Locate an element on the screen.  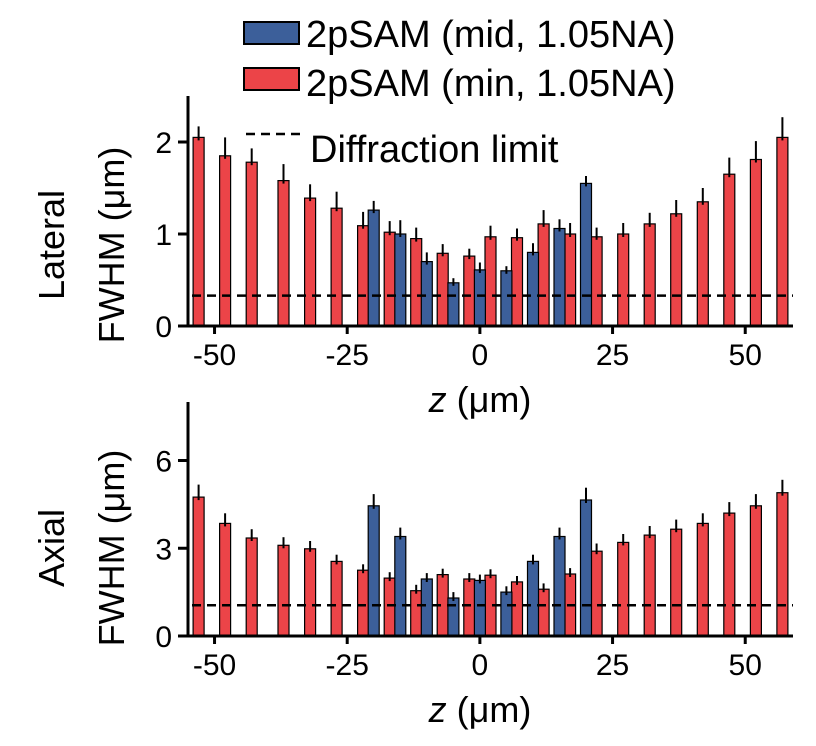
lateral-xlabel-unit: (μm) is located at coordinates (489, 399).